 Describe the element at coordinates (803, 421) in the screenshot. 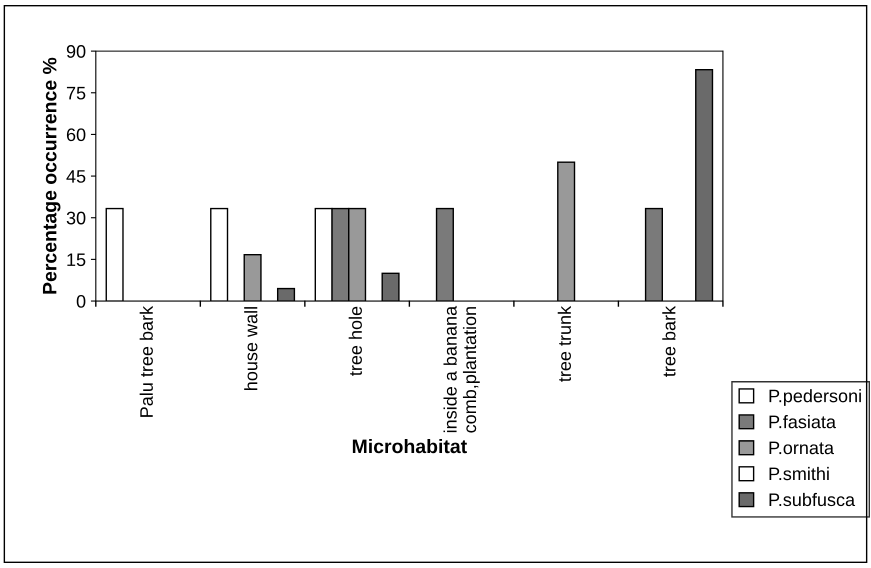

I see `legend-label: P.fasiata` at that location.